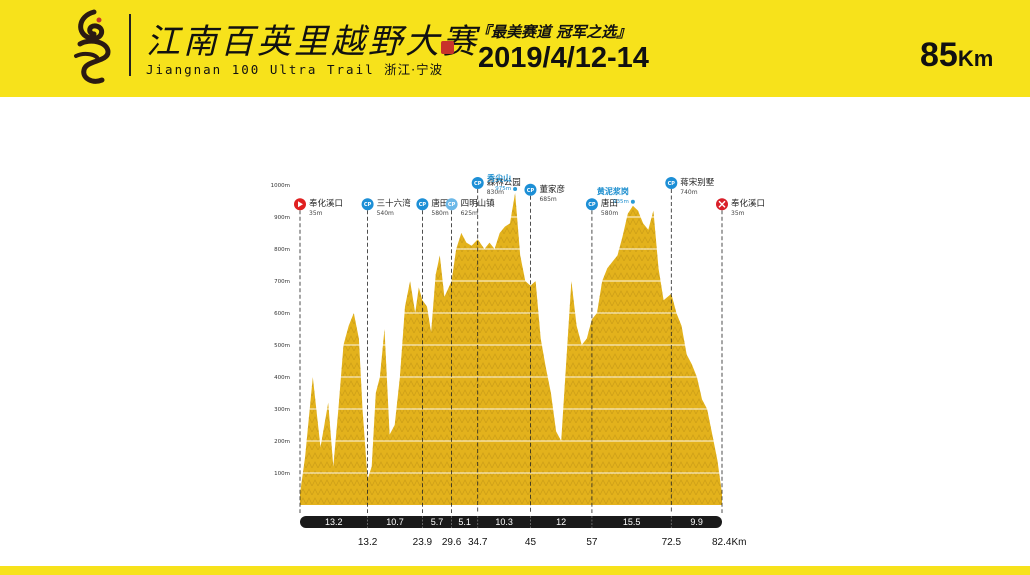 This screenshot has width=1030, height=575. Describe the element at coordinates (282, 218) in the screenshot. I see `y-tick-label: 900m` at that location.